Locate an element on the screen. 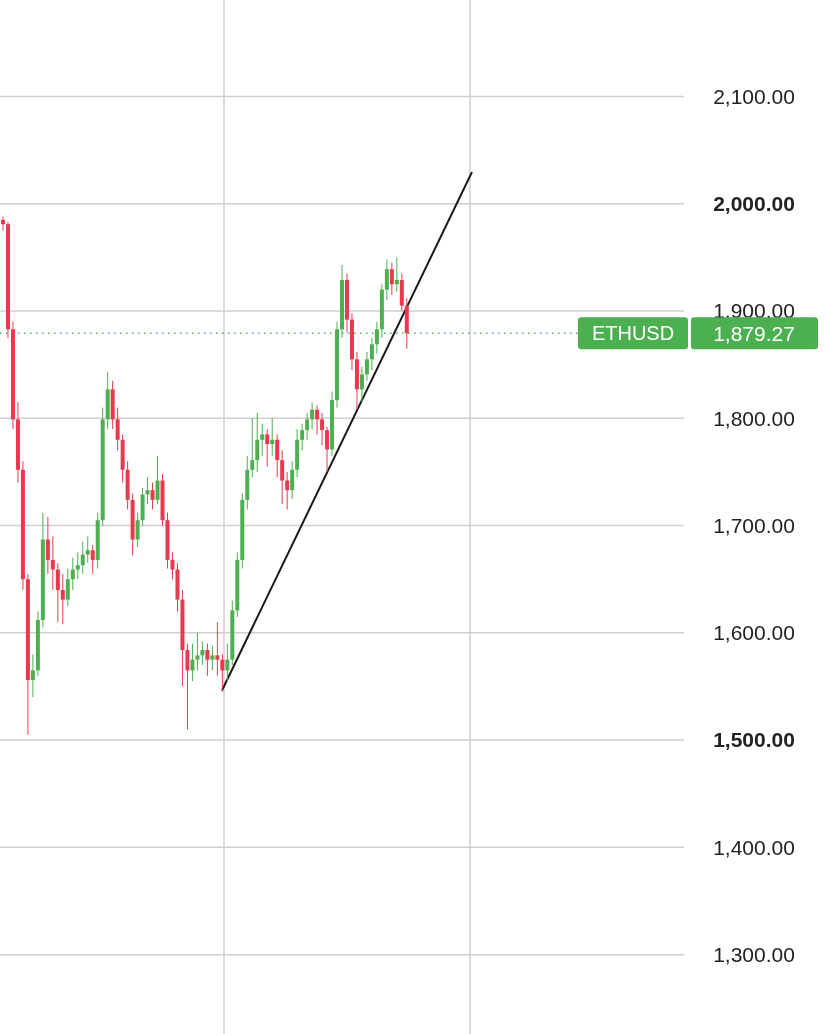  y-tick-label: 1,300.00 is located at coordinates (754, 954).